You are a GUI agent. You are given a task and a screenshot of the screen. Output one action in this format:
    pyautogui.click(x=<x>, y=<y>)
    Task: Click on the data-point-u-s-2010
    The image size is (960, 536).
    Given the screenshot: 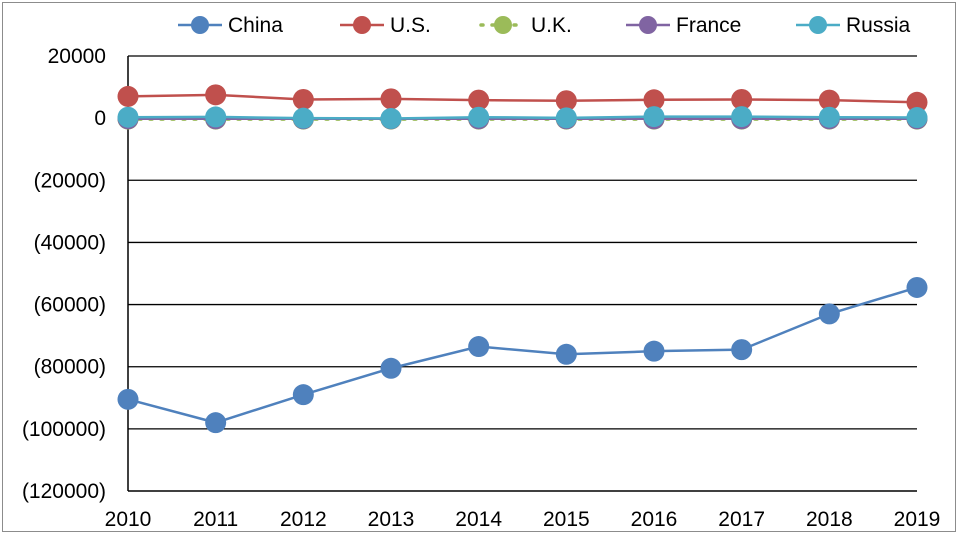 What is the action you would take?
    pyautogui.click(x=128, y=96)
    